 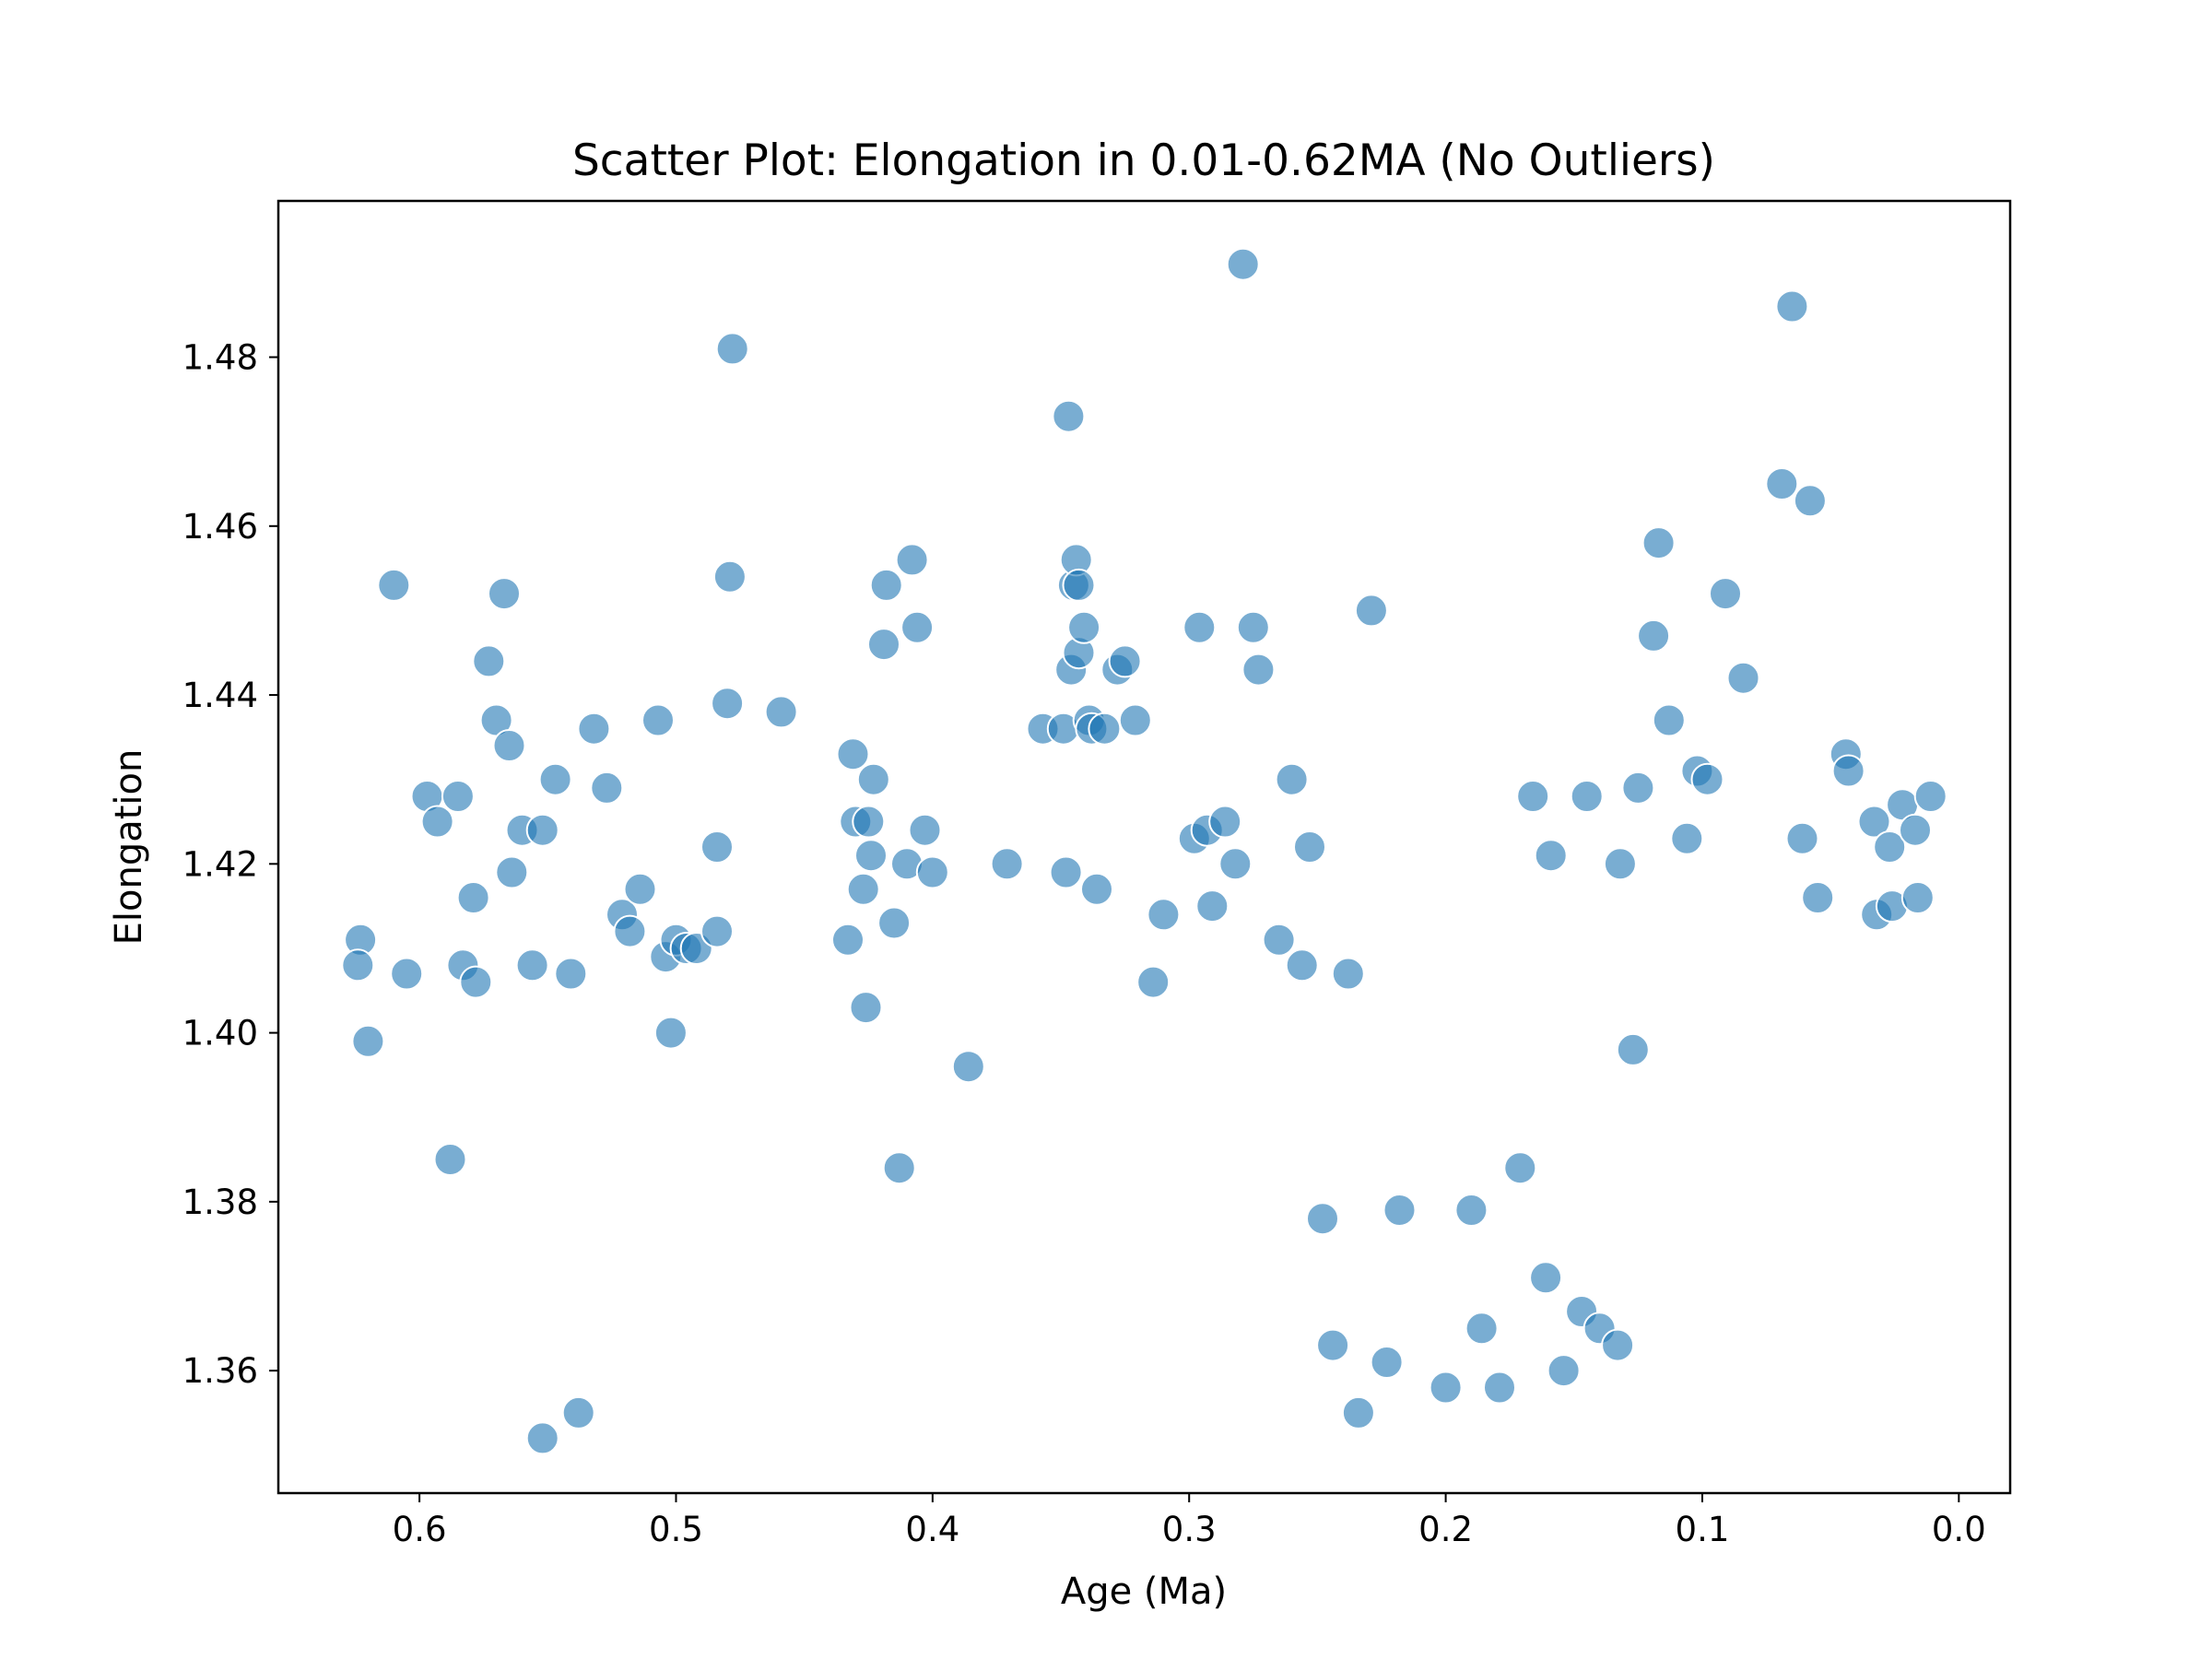 What do you see at coordinates (220, 1033) in the screenshot?
I see `y-tick-label: 1.40` at bounding box center [220, 1033].